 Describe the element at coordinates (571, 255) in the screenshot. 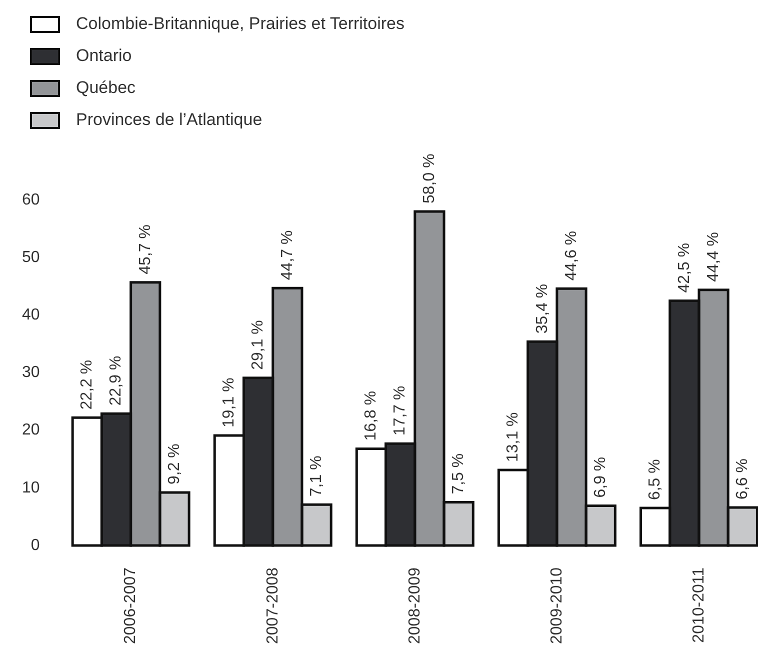

I see `data-label: 44,6 %` at that location.